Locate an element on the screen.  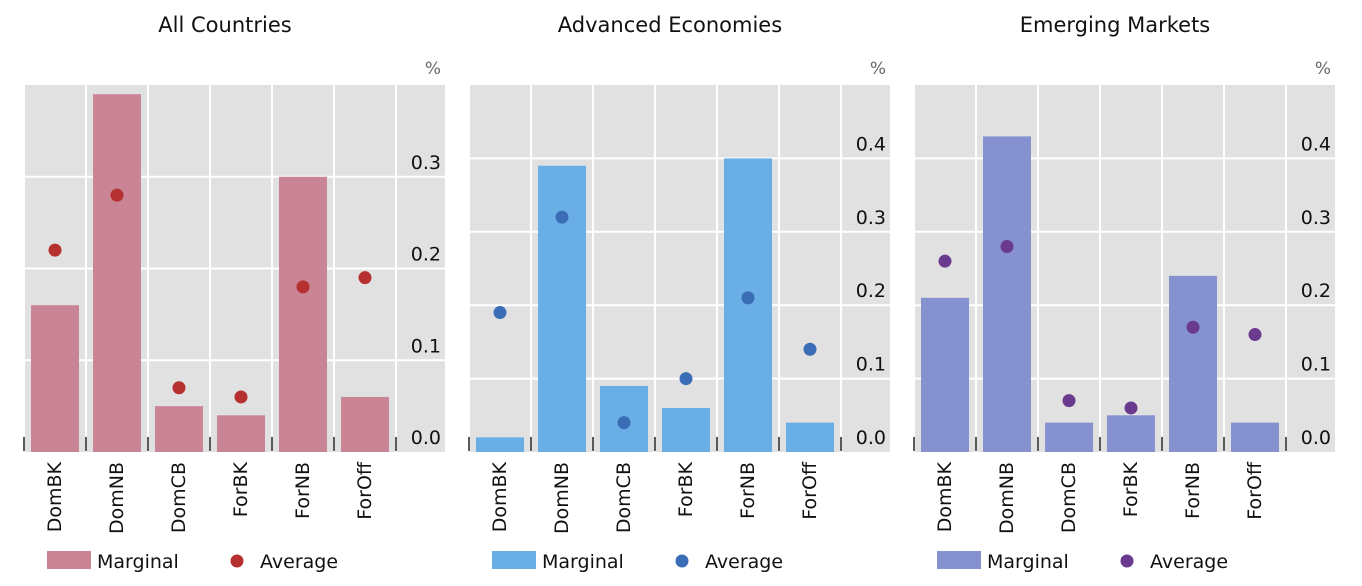
chart-title: All Countries is located at coordinates (224, 25).